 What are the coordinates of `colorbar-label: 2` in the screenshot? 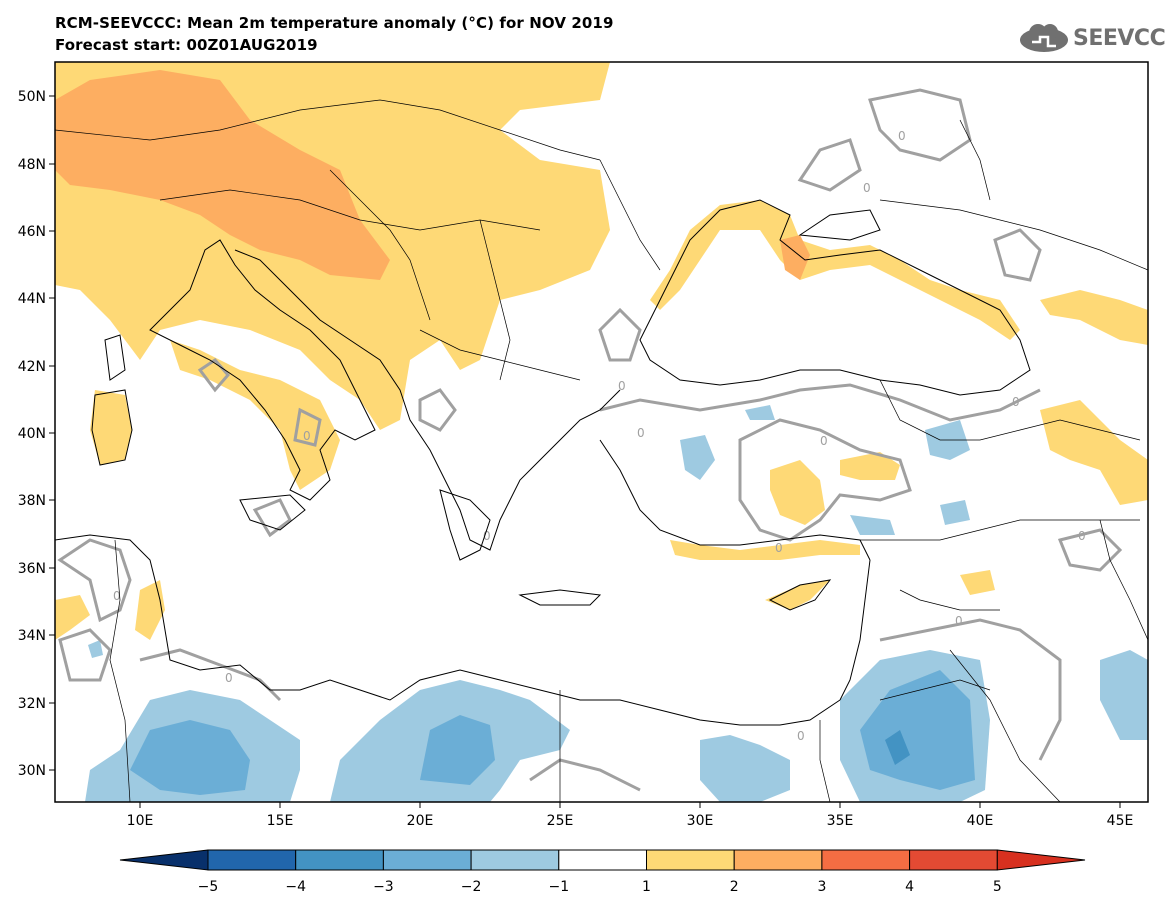 It's located at (734, 887).